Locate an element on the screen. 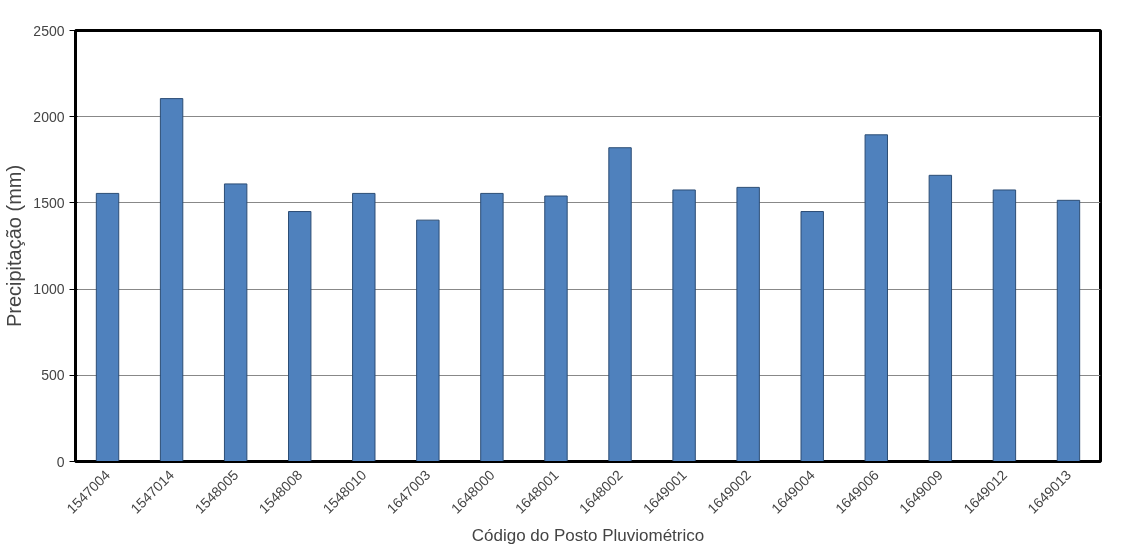 Image resolution: width=1134 pixels, height=552 pixels. y-tick-label: 1000 is located at coordinates (49, 289).